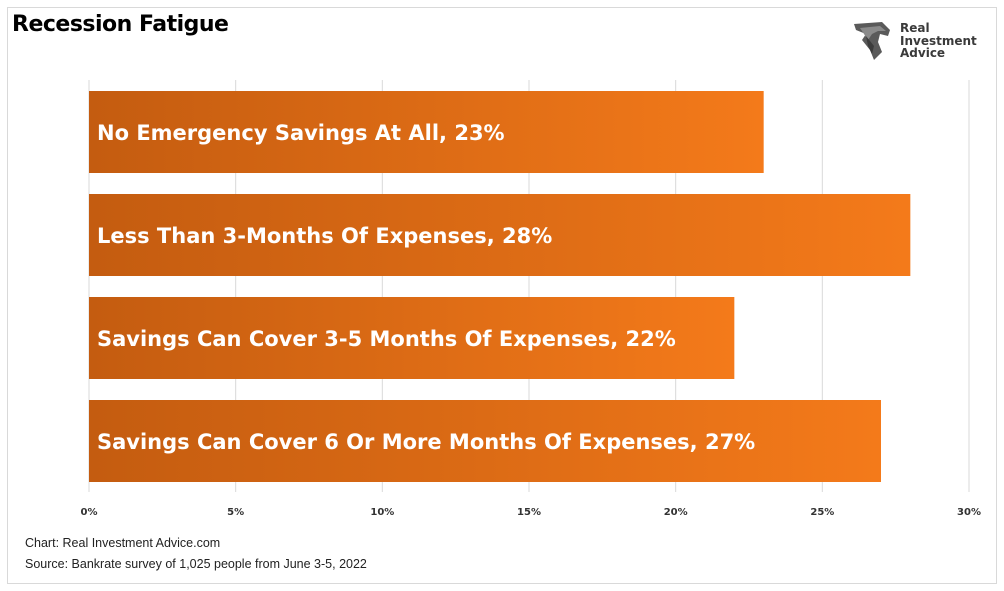  What do you see at coordinates (872, 41) in the screenshot?
I see `eagle-head-icon` at bounding box center [872, 41].